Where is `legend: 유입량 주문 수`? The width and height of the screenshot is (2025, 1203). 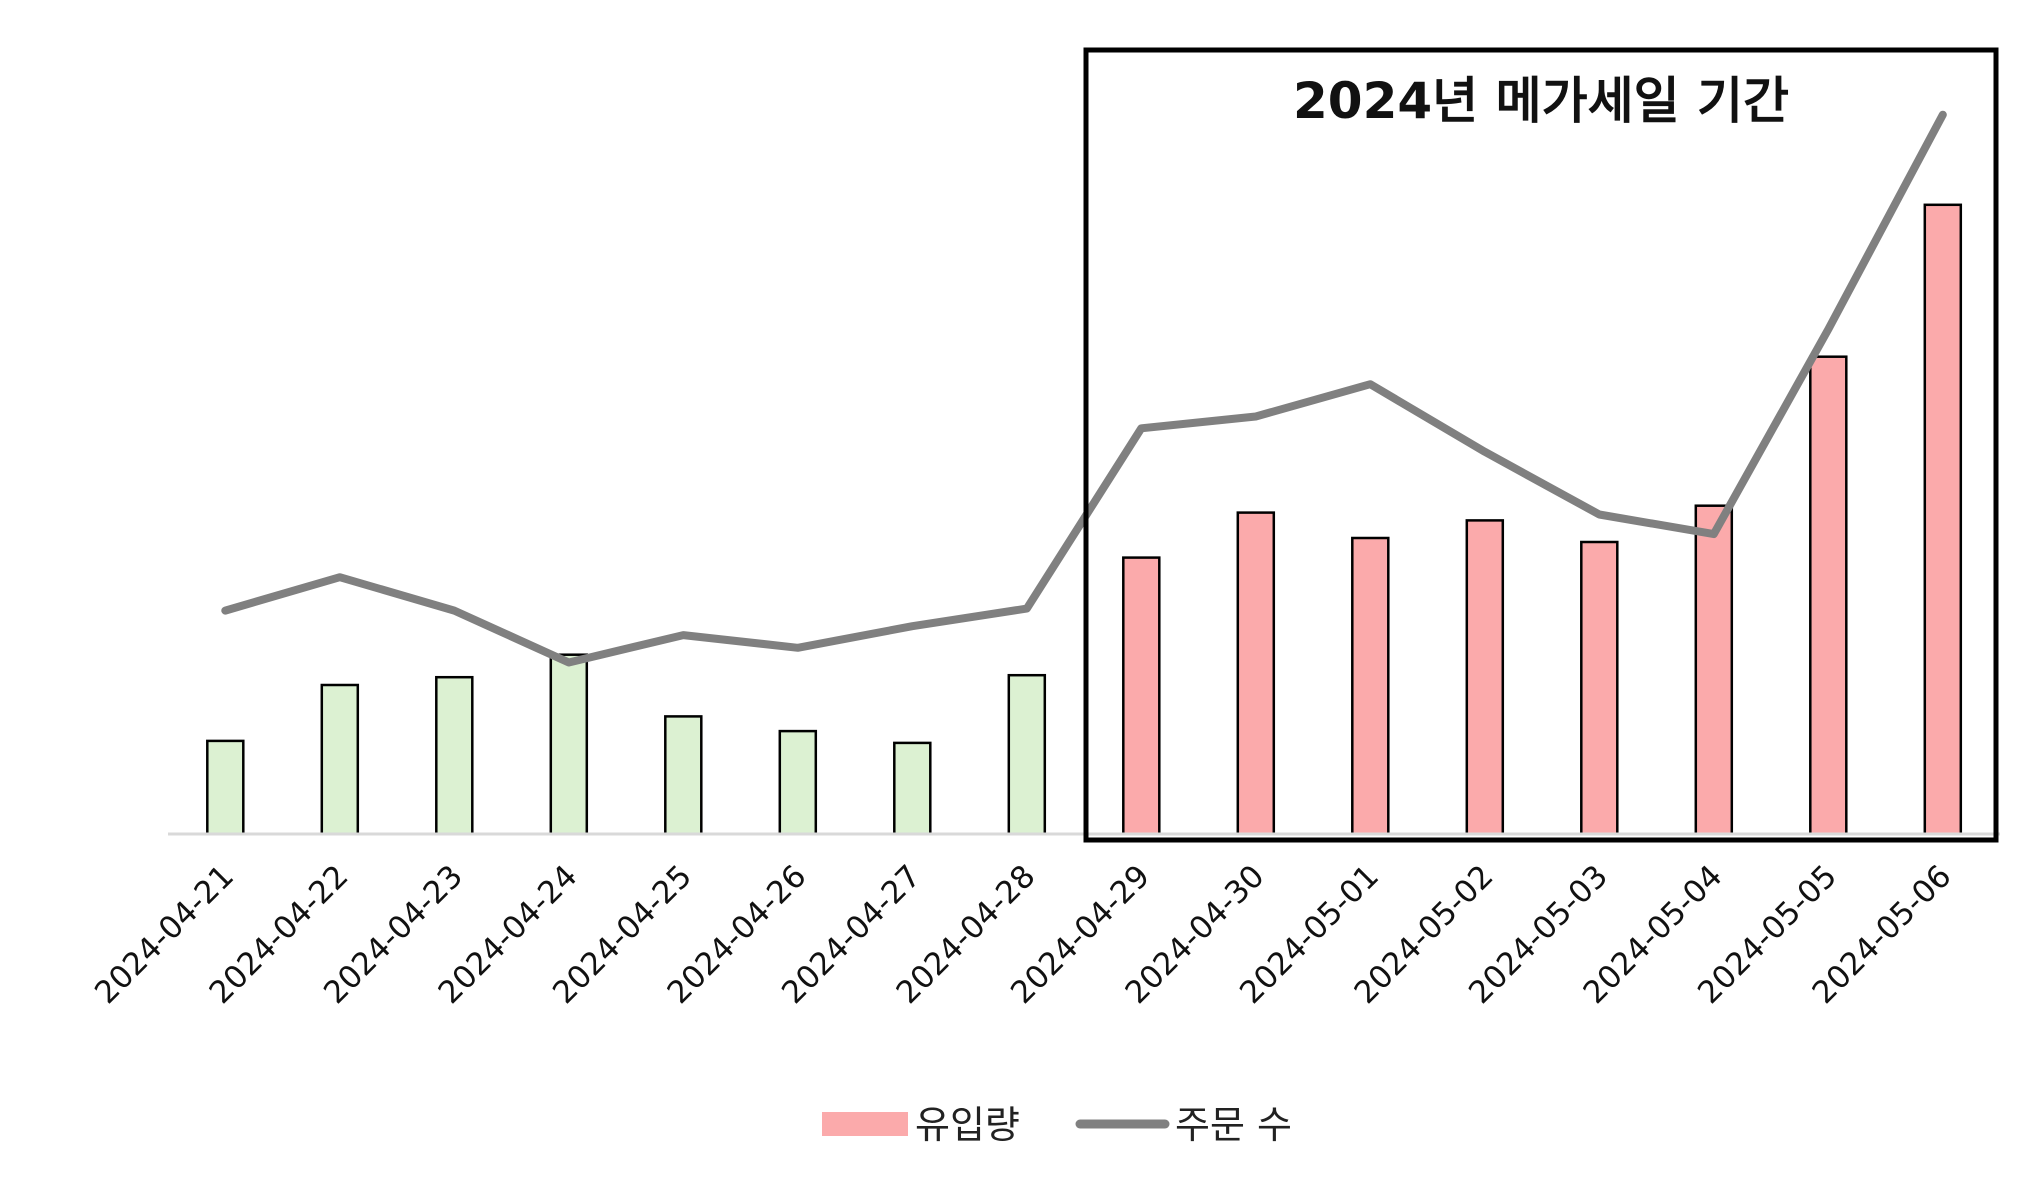 legend: 유입량 주문 수 is located at coordinates (1057, 1125).